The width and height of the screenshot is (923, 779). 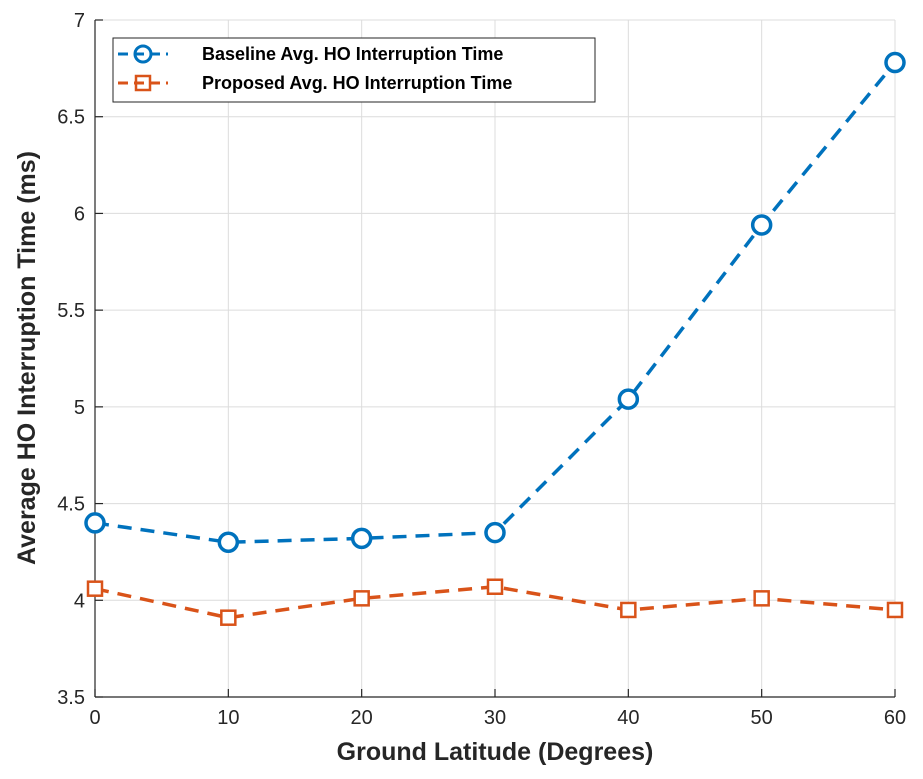 I want to click on legend-proposed-marker, so click(x=143, y=83).